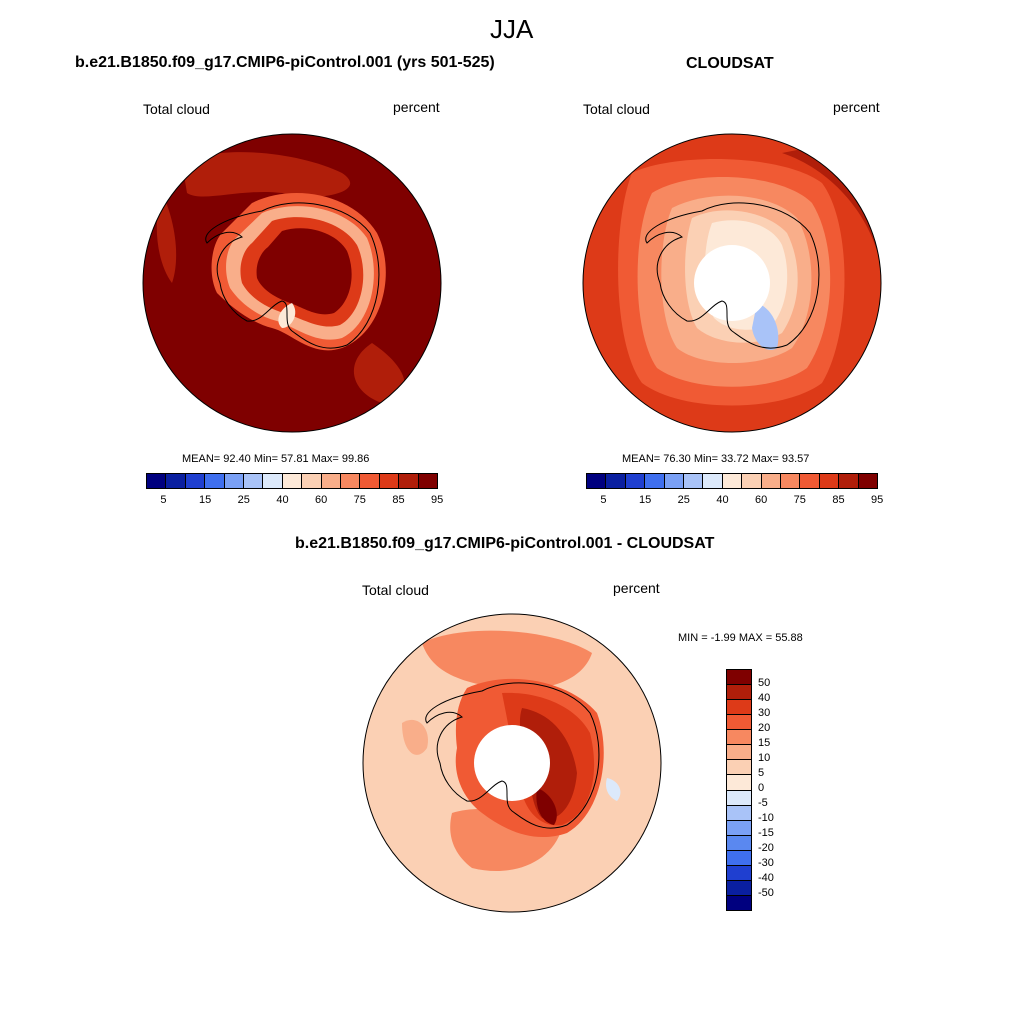  I want to click on panel-model-variable: Total cloud, so click(176, 109).